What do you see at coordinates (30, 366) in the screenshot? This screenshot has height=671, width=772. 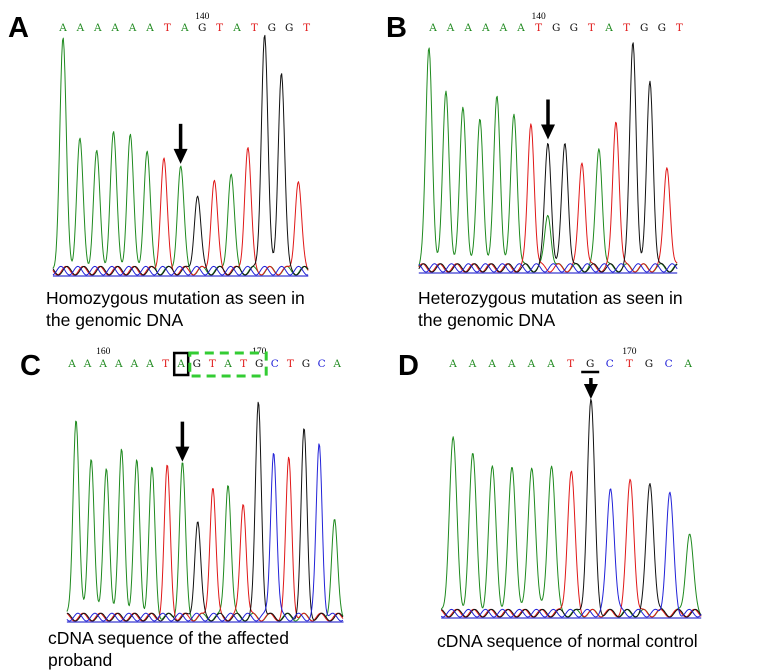 I see `panel-label-c: C` at bounding box center [30, 366].